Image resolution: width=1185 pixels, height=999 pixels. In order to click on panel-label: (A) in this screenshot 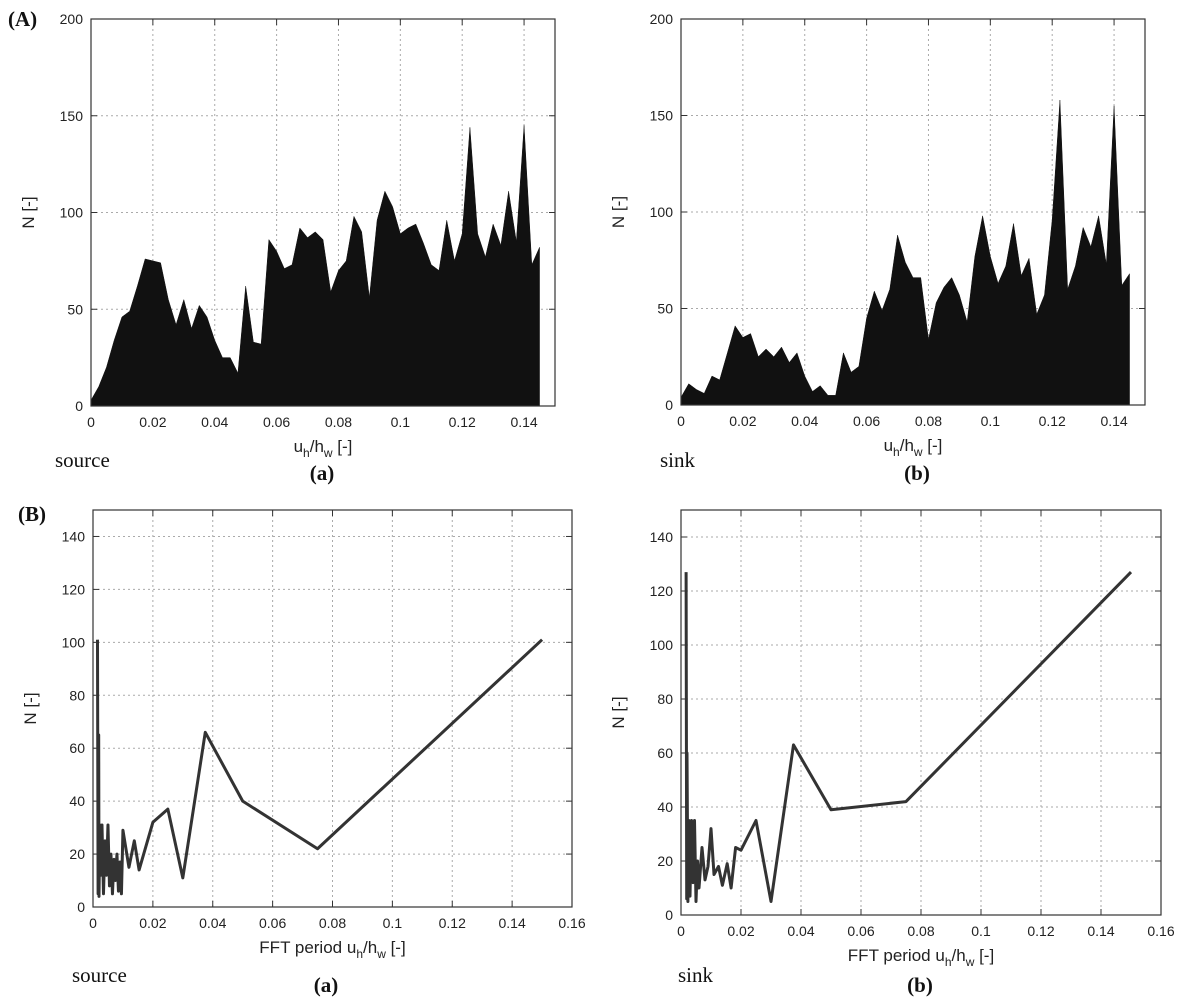, I will do `click(22, 19)`.